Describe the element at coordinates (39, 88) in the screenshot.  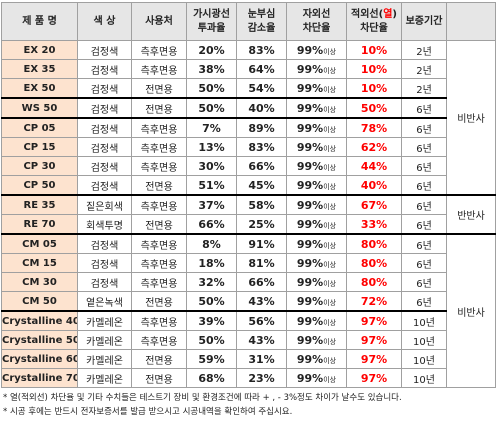
I see `table-cell: EX 50` at that location.